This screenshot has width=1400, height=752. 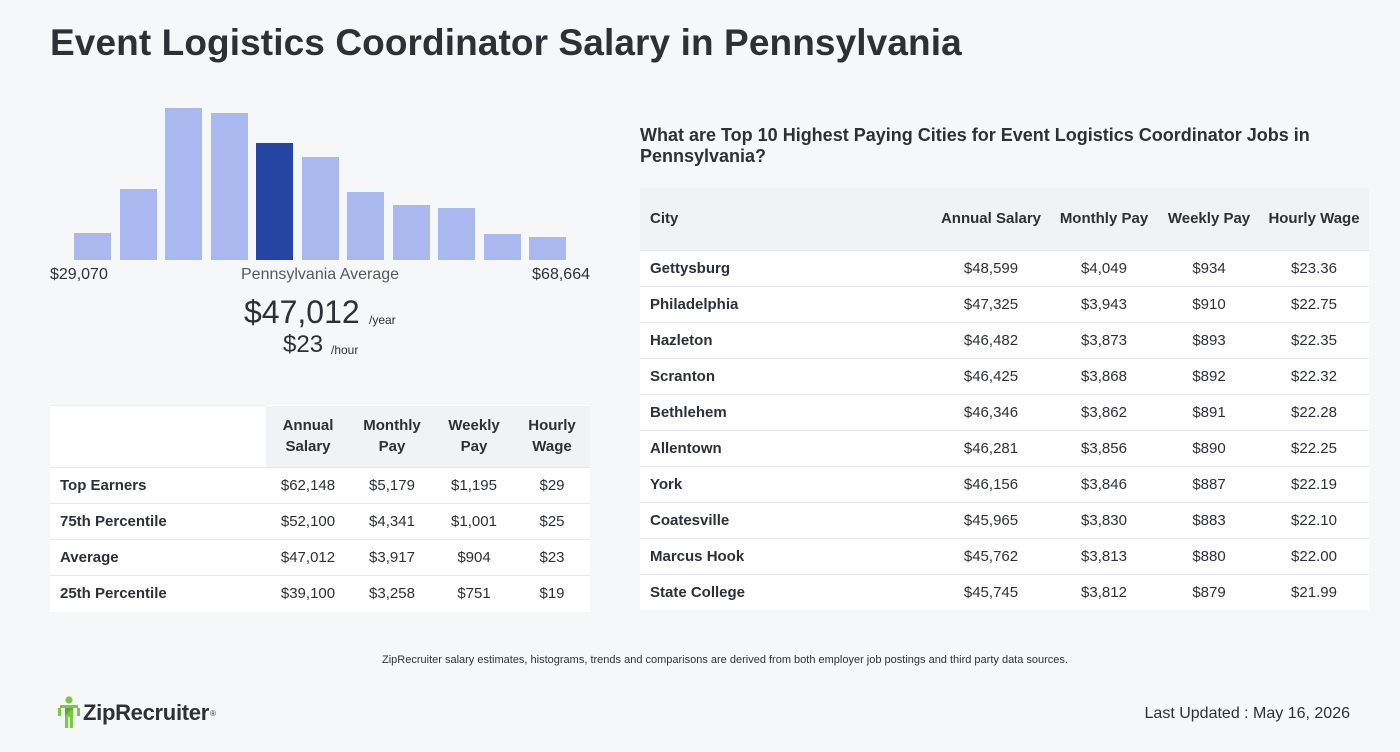 What do you see at coordinates (345, 350) in the screenshot?
I see `hourly-unit: /hour` at bounding box center [345, 350].